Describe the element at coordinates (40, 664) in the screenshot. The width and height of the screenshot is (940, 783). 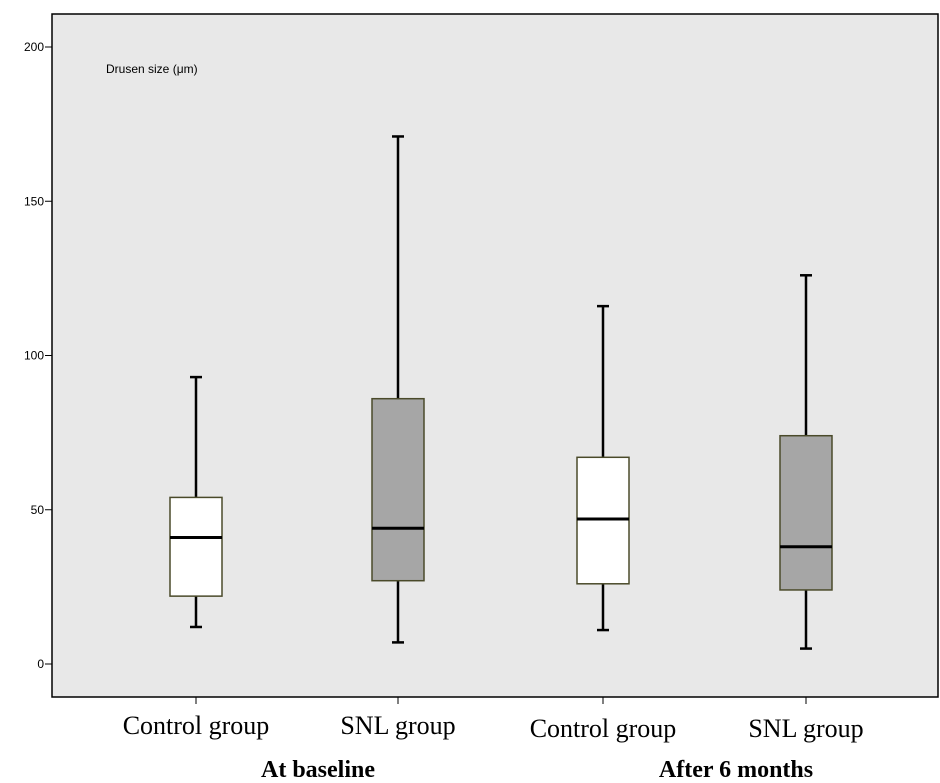
I see `y-tick-label: 0` at that location.